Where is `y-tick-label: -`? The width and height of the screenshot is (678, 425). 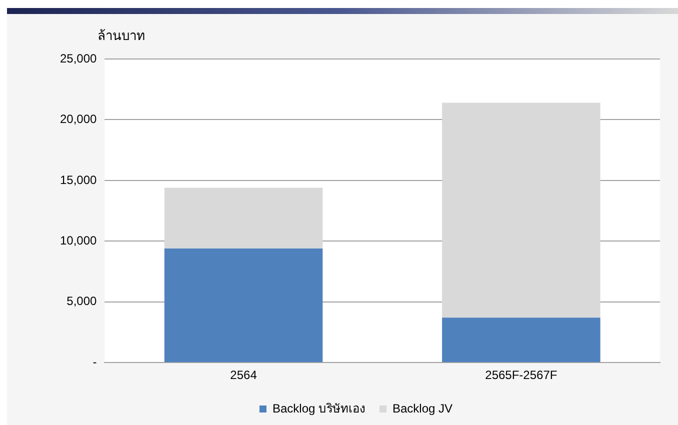
y-tick-label: - is located at coordinates (94, 361).